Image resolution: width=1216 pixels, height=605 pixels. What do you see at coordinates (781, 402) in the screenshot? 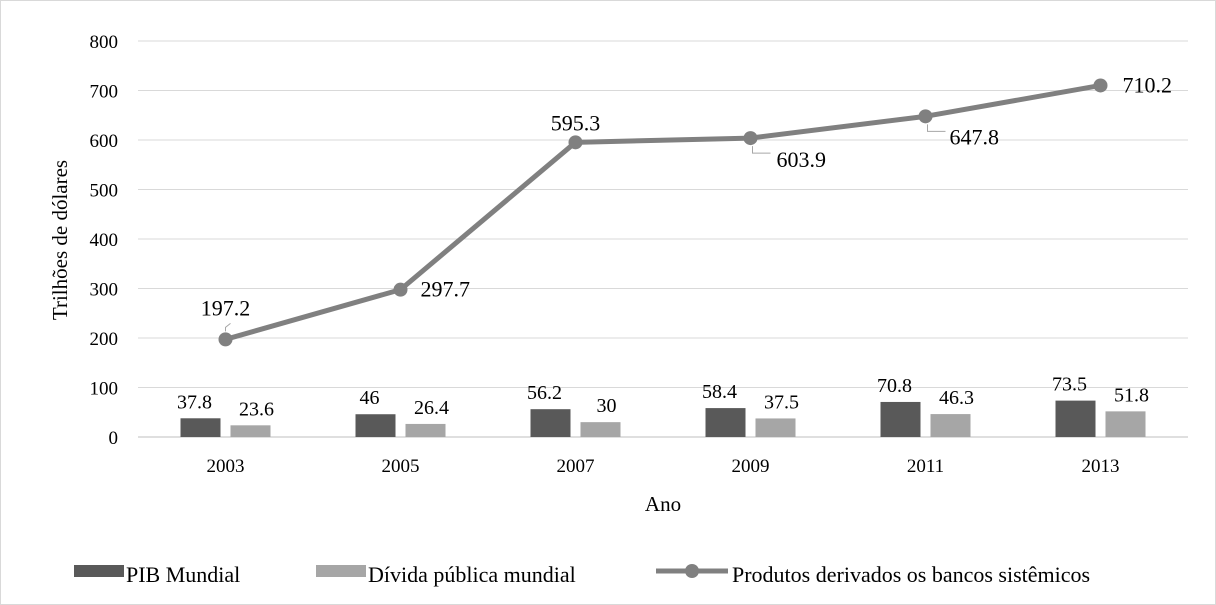
I see `bar-data-label: 37.5` at bounding box center [781, 402].